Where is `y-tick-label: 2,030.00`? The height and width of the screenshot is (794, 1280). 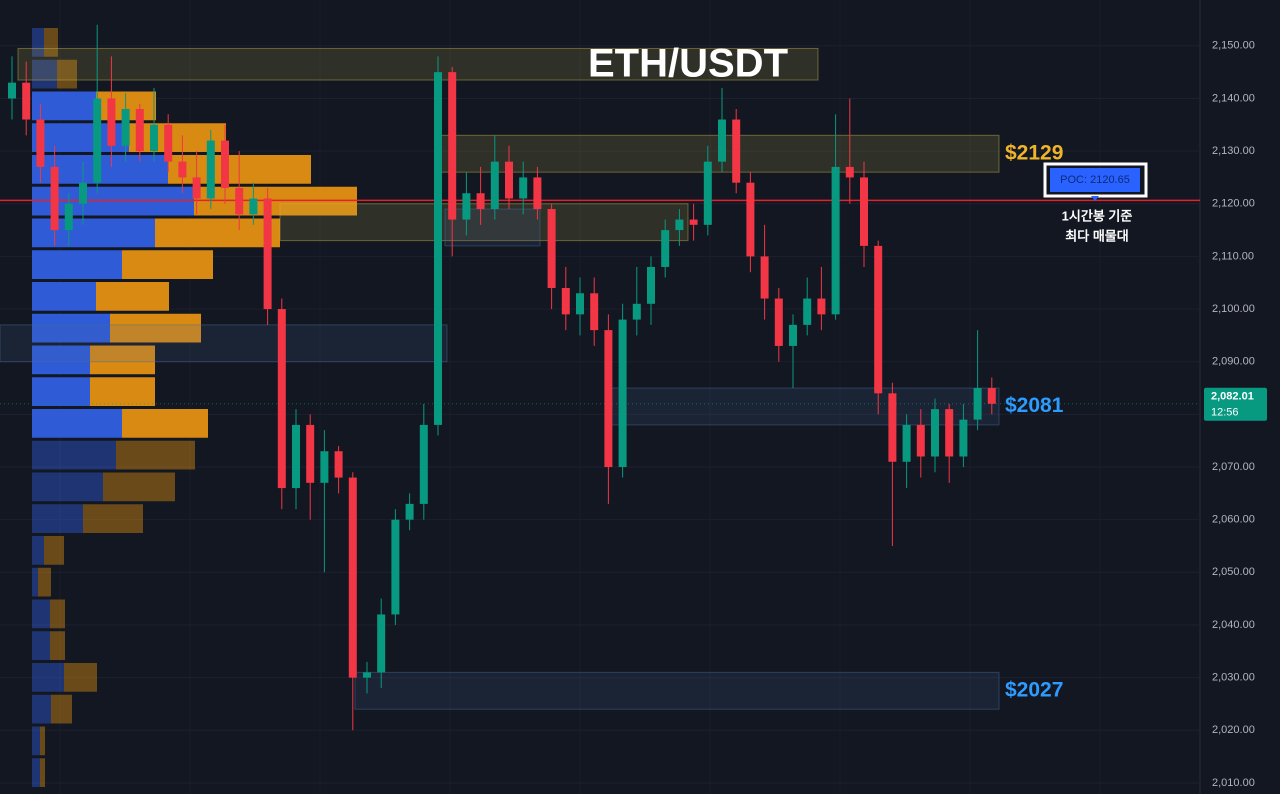
y-tick-label: 2,030.00 is located at coordinates (1233, 678).